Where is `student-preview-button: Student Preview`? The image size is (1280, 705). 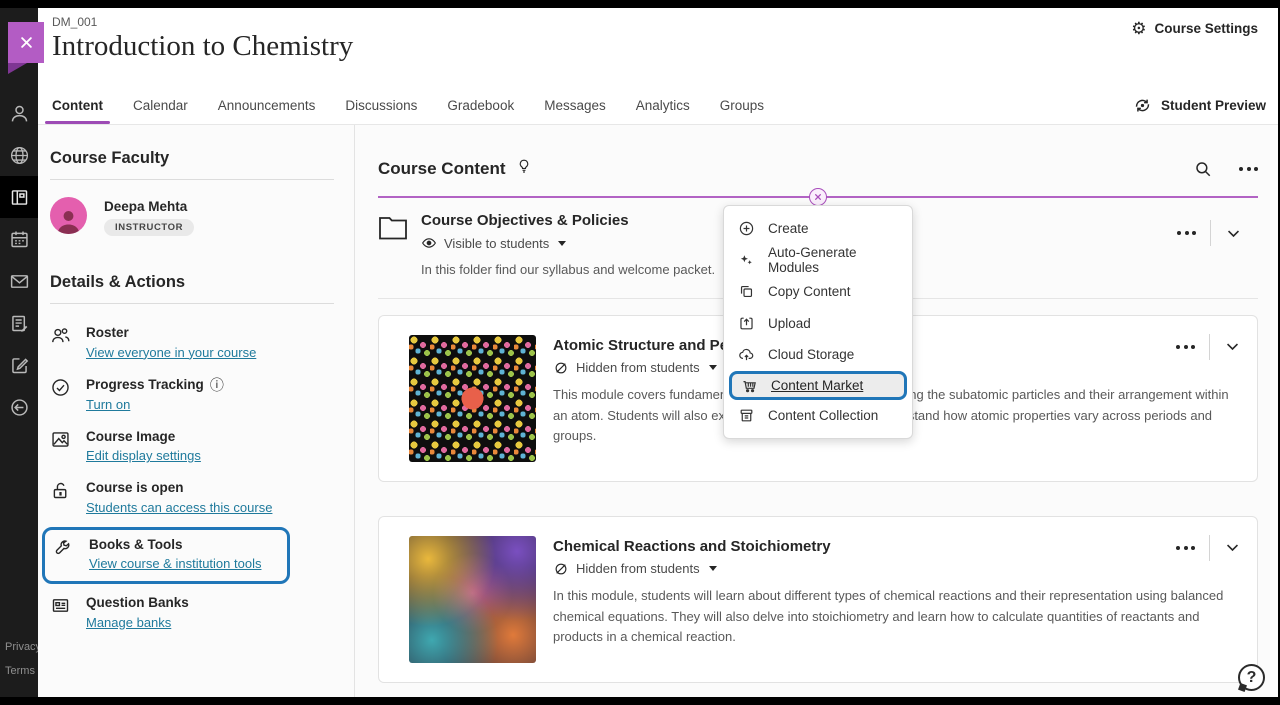 student-preview-button: Student Preview is located at coordinates (1199, 105).